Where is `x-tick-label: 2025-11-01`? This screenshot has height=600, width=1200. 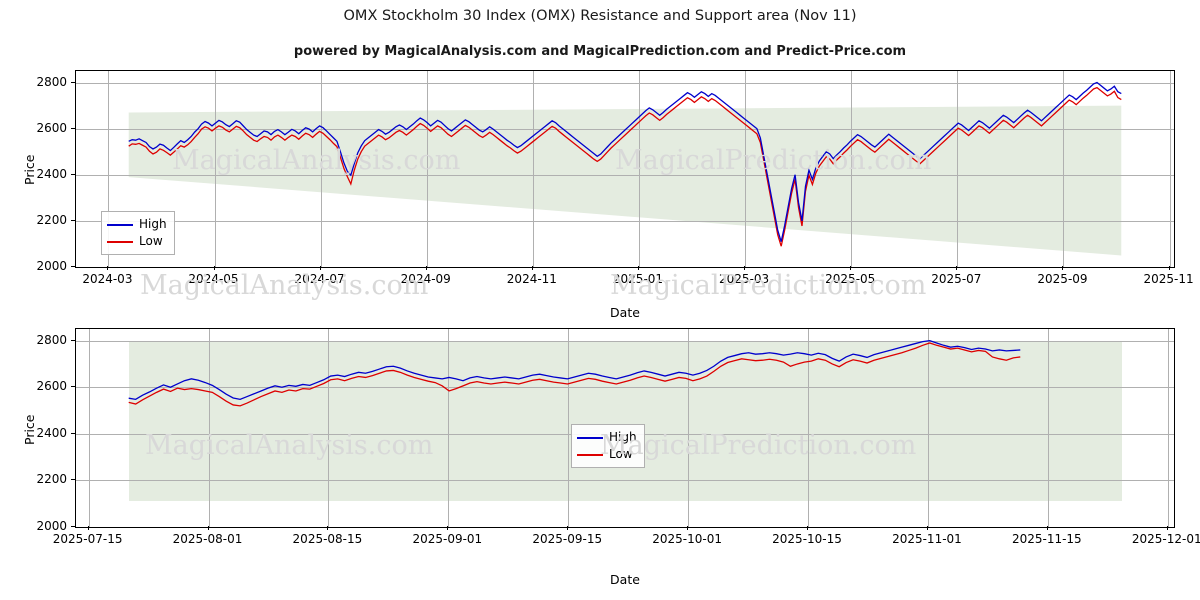
x-tick-label: 2025-11-01 is located at coordinates (927, 539).